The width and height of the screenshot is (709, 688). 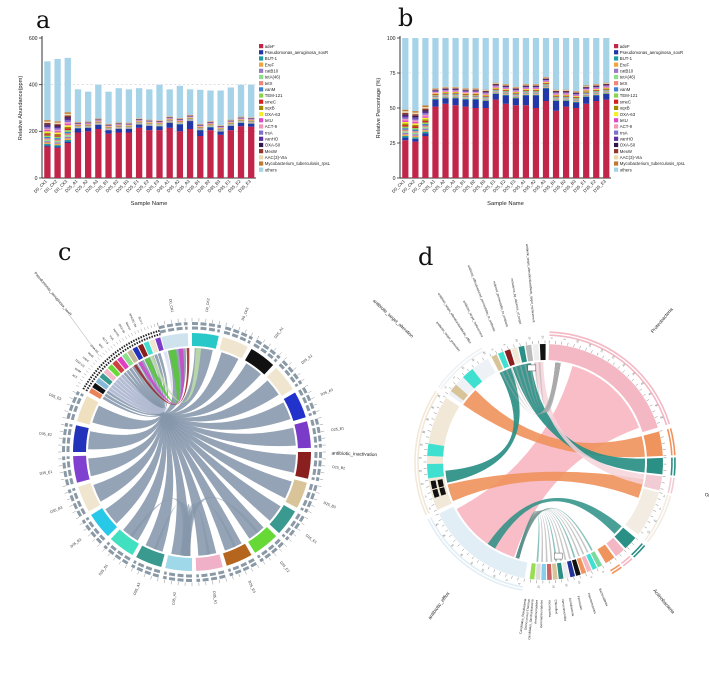 What do you see at coordinates (461, 554) in the screenshot?
I see `label-text: 25` at bounding box center [461, 554].